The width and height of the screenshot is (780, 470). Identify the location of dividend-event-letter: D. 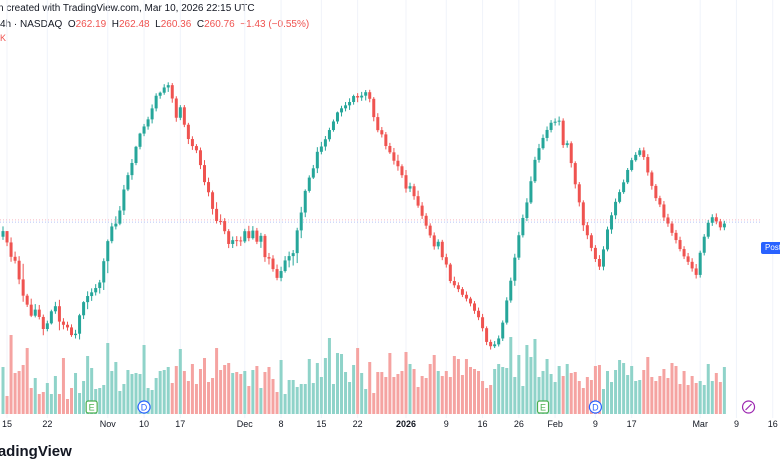
(595, 408).